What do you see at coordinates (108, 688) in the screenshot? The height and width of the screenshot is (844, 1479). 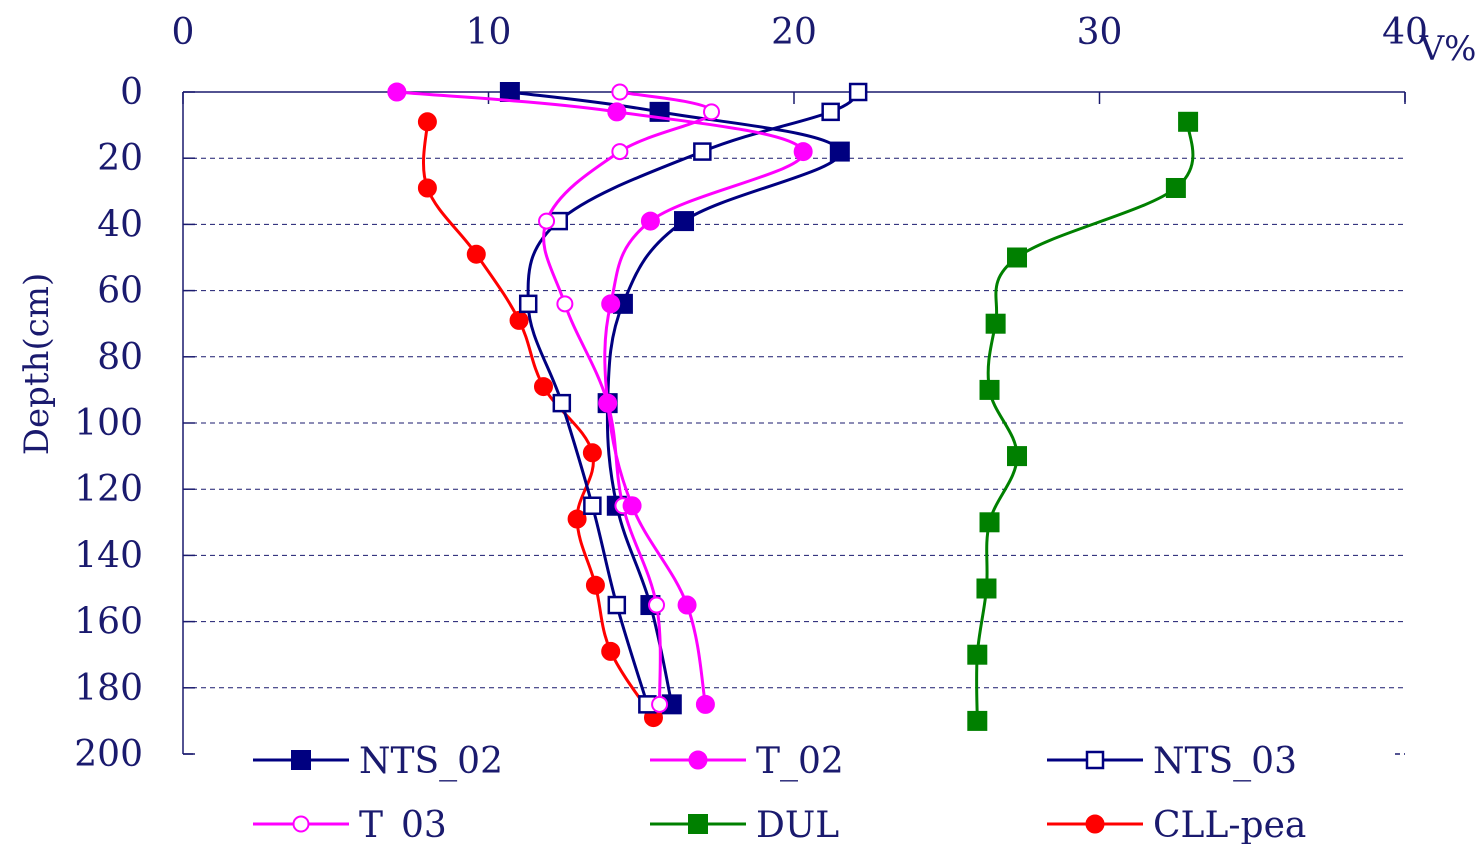 I see `y-tick-label: 180` at bounding box center [108, 688].